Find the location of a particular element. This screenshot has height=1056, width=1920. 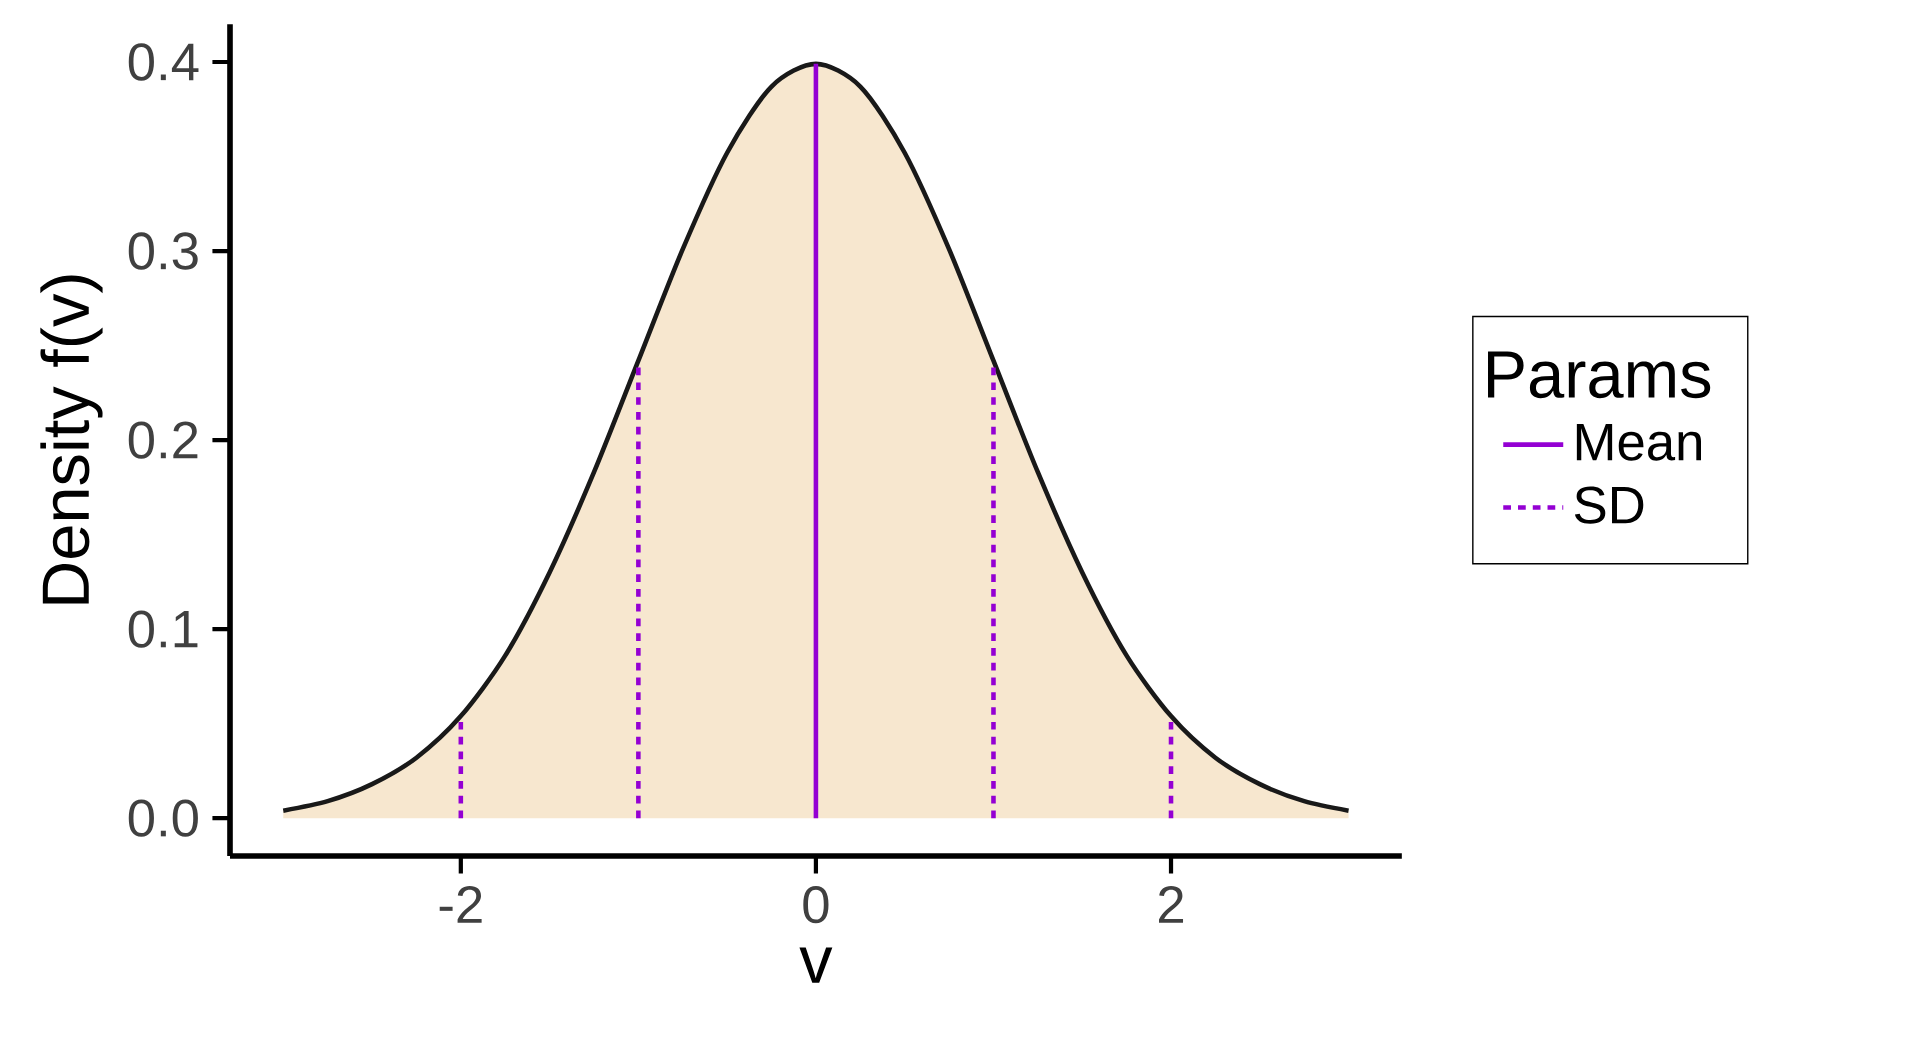

x-tick-label: 0 is located at coordinates (816, 904).